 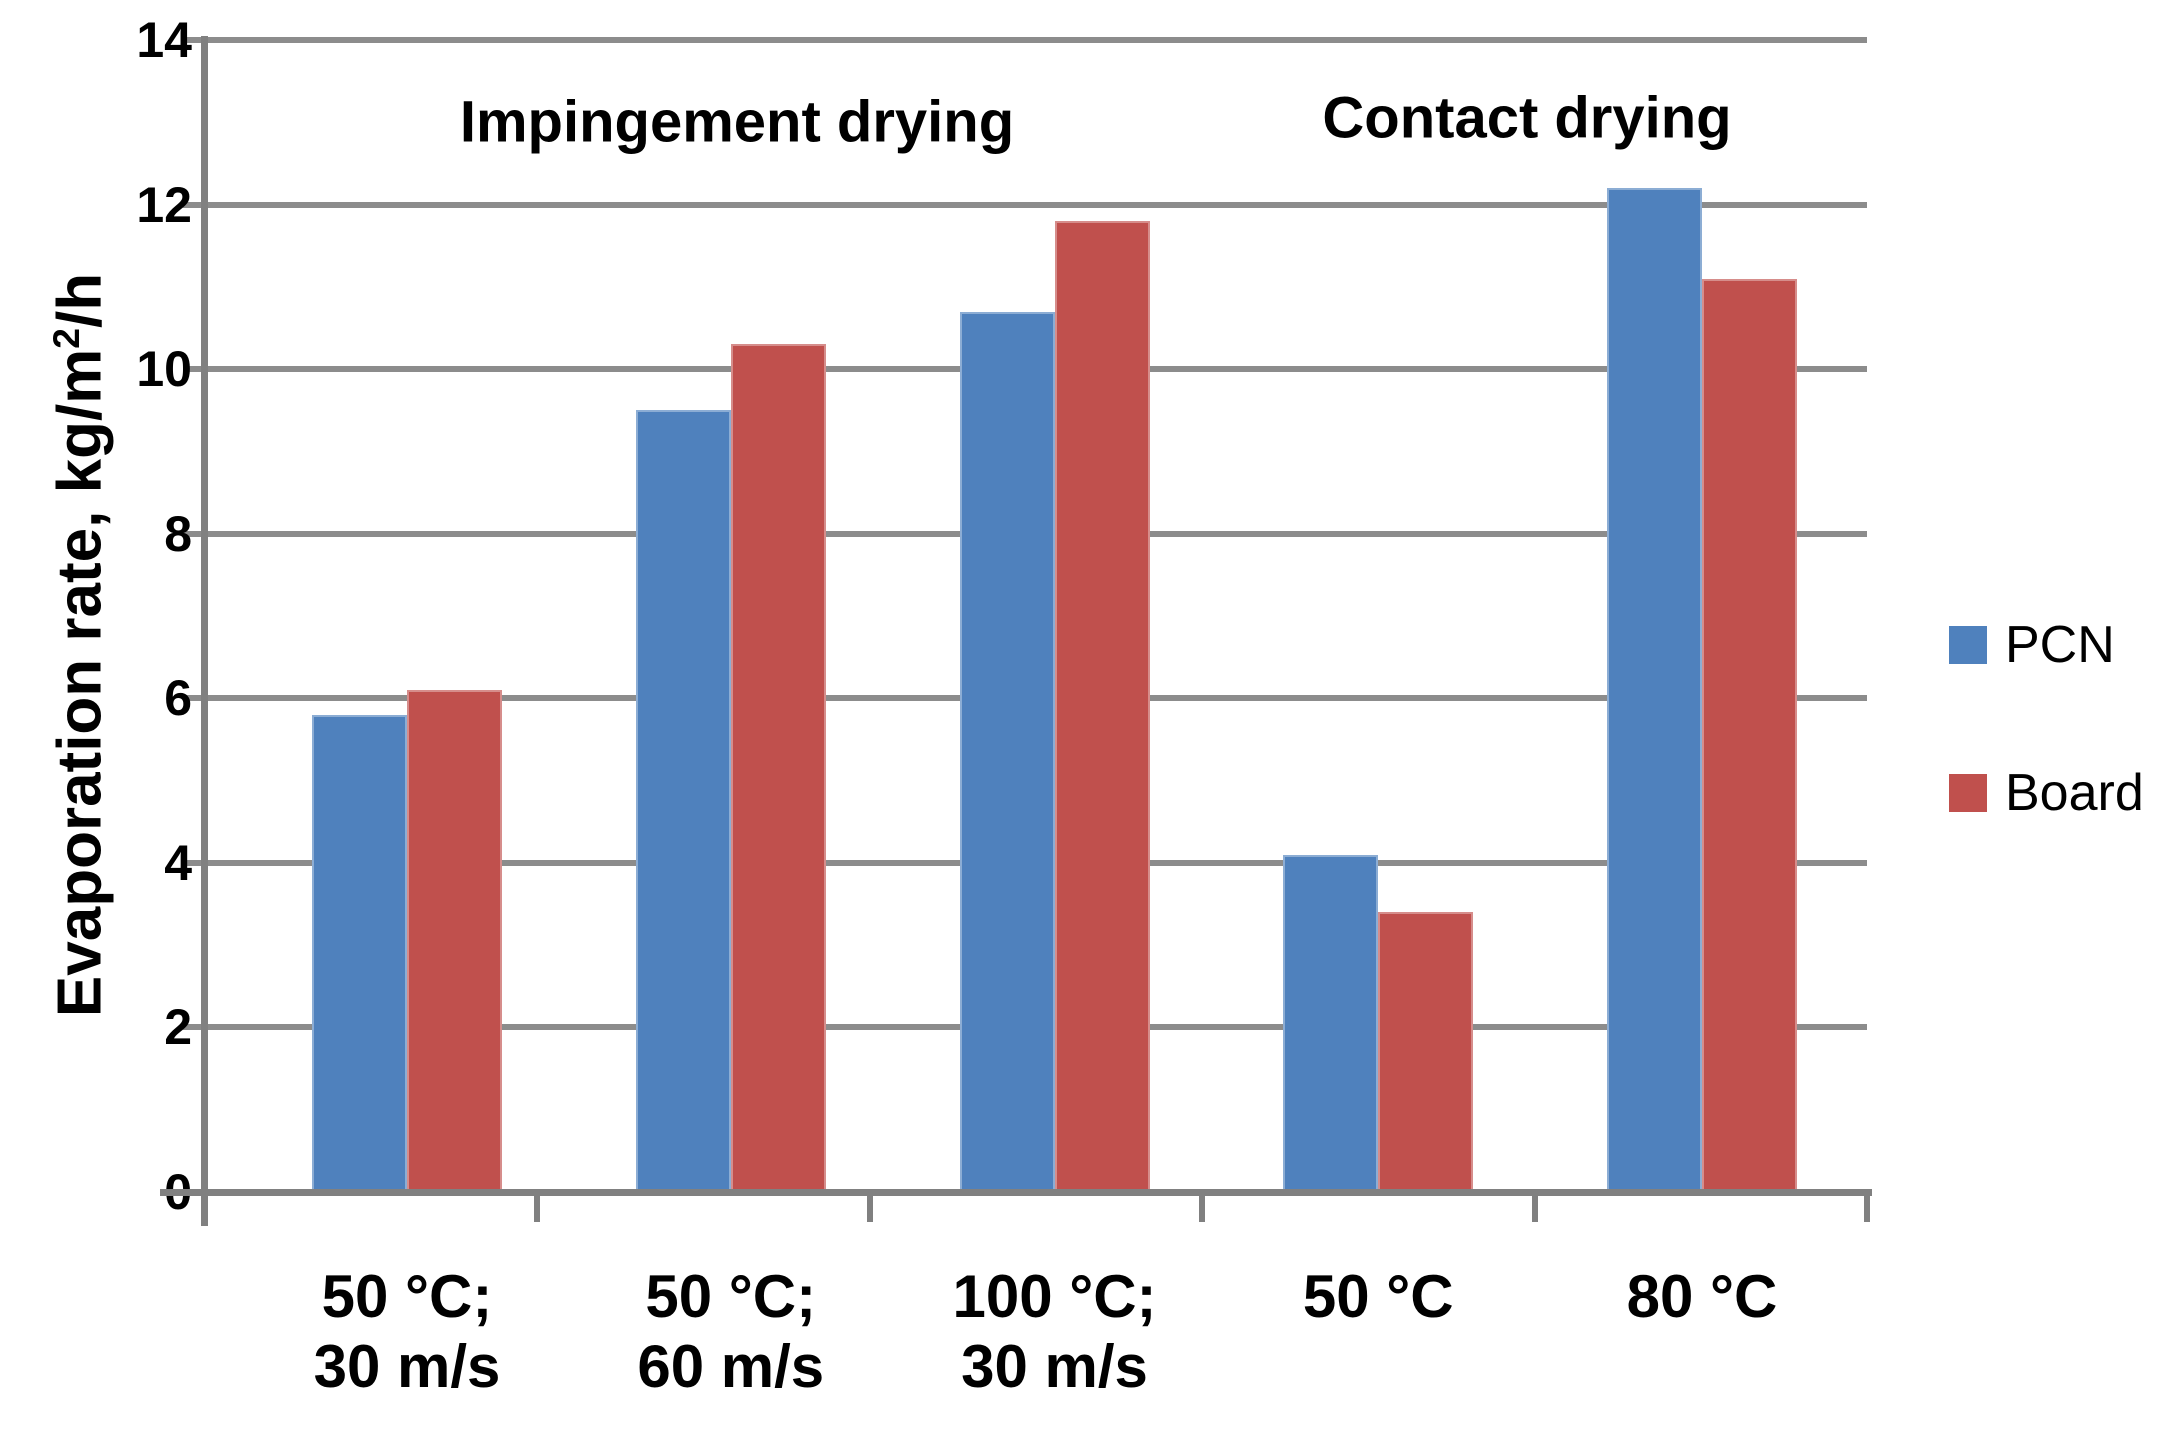 I want to click on x-category-label: 100 °C; 30 m/s, so click(x=1054, y=1332).